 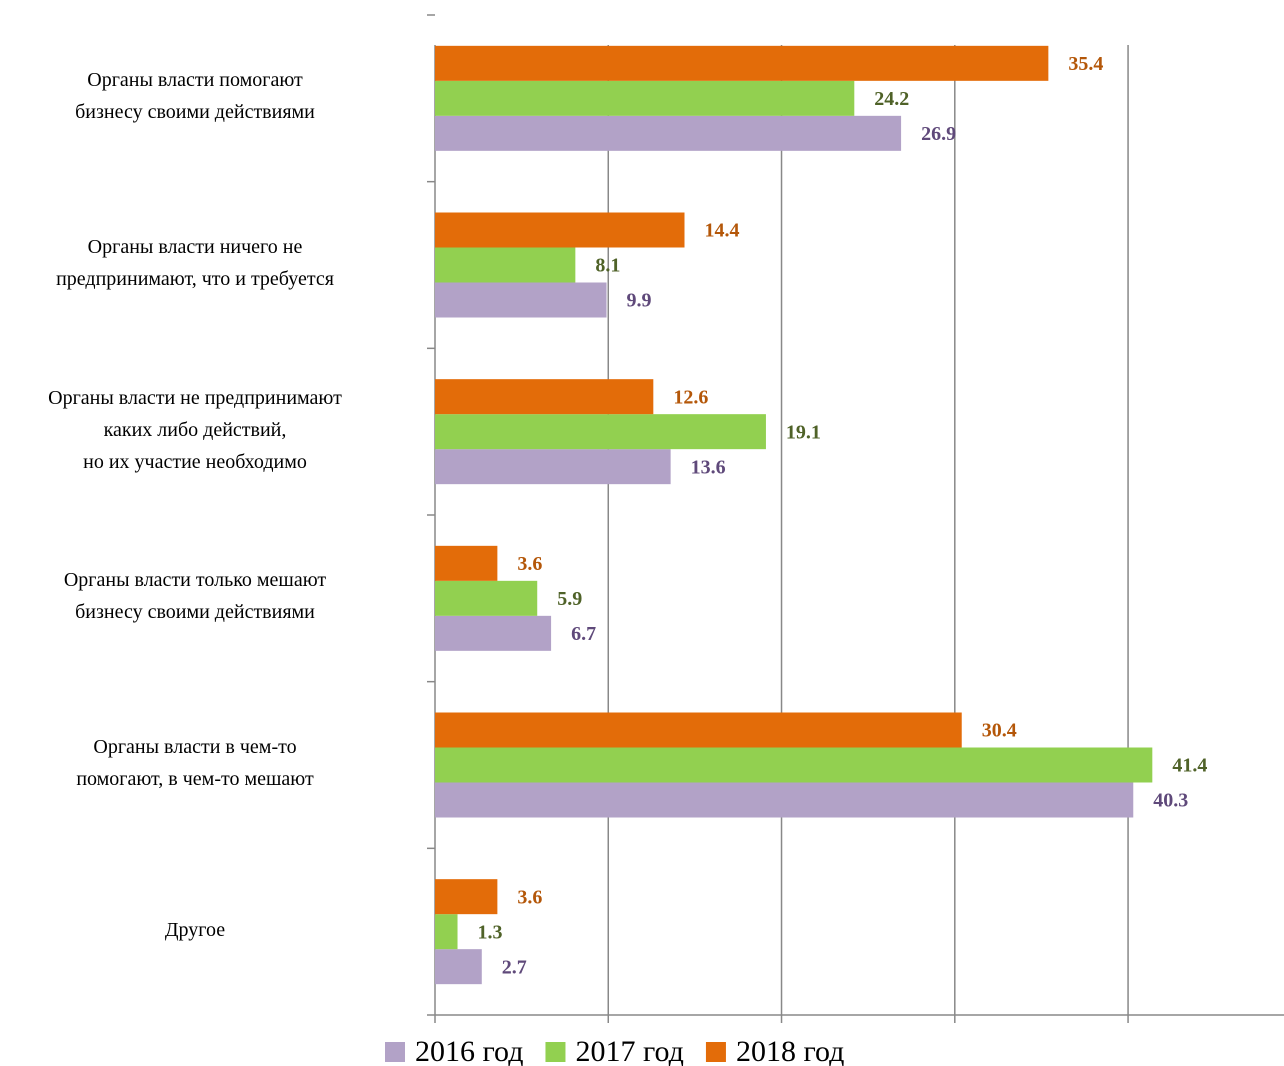 I want to click on legend-label: 2017 год, so click(x=629, y=1050).